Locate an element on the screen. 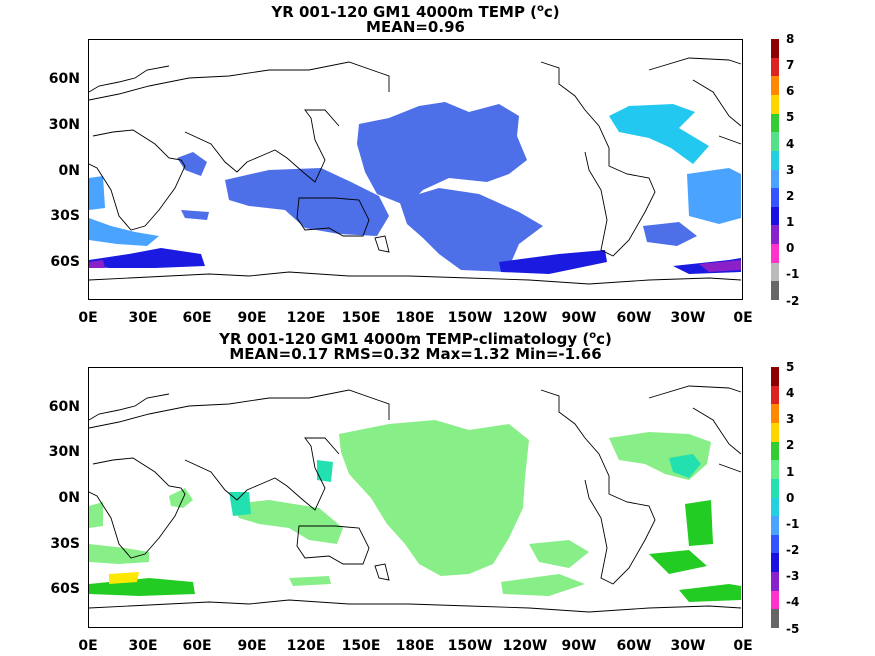 The height and width of the screenshot is (656, 875). weddell-violet-patch is located at coordinates (720, 266).